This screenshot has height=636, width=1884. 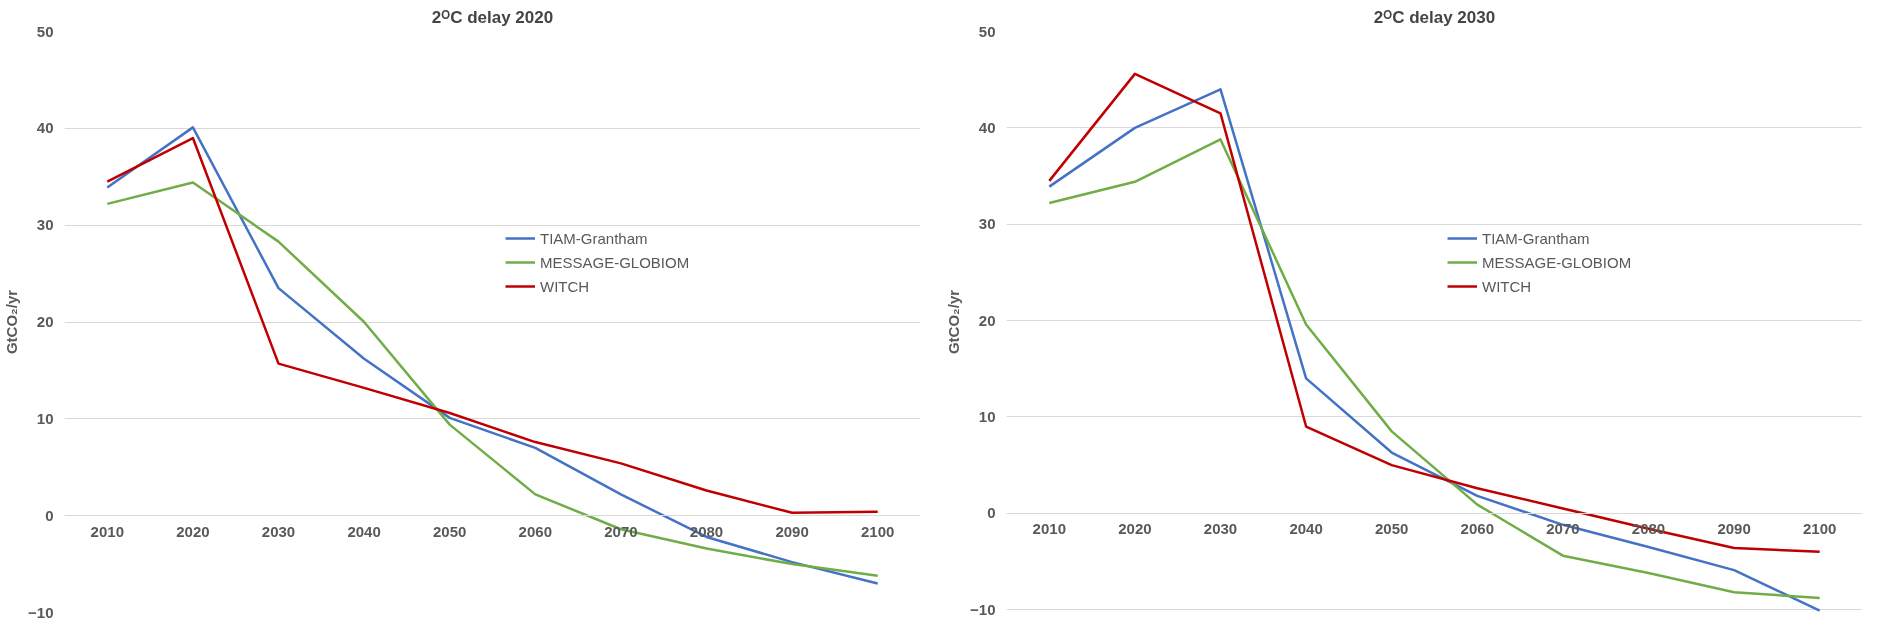 What do you see at coordinates (1563, 529) in the screenshot?
I see `x-tick-label: 2070` at bounding box center [1563, 529].